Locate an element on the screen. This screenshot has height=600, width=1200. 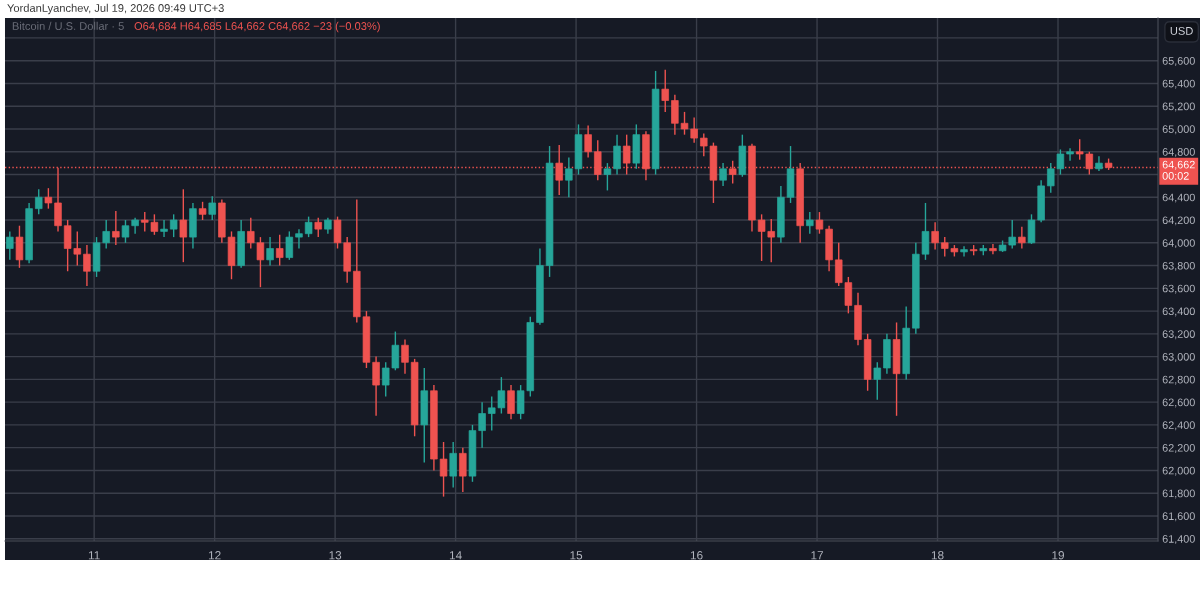
y-tick-label: 61,800 is located at coordinates (1178, 494).